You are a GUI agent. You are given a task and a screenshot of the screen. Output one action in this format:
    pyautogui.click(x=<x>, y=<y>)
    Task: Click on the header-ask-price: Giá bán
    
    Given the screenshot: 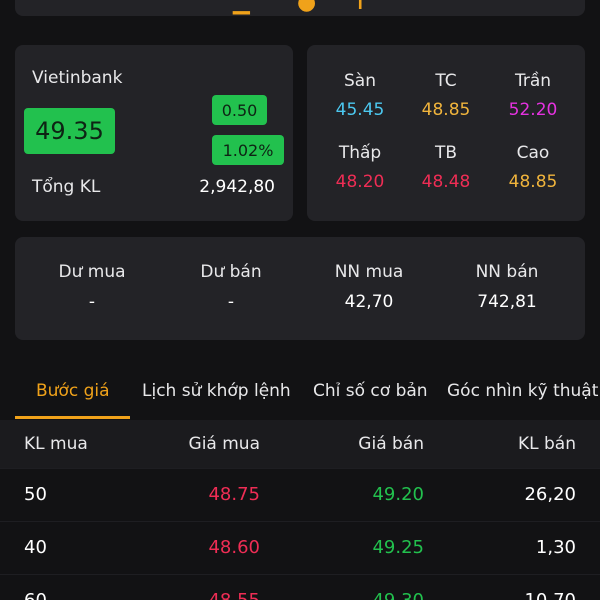 What is the action you would take?
    pyautogui.click(x=391, y=444)
    